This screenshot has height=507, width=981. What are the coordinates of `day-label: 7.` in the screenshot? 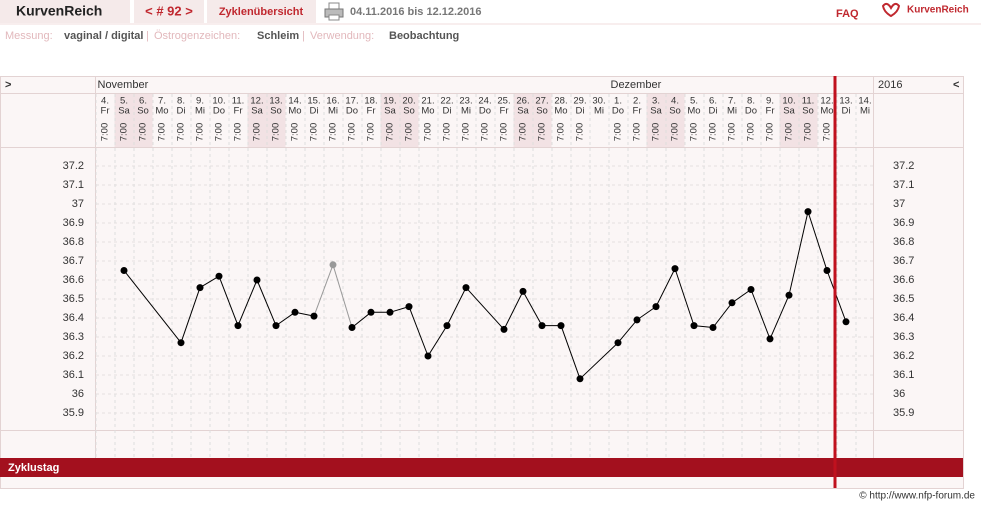 It's located at (732, 101).